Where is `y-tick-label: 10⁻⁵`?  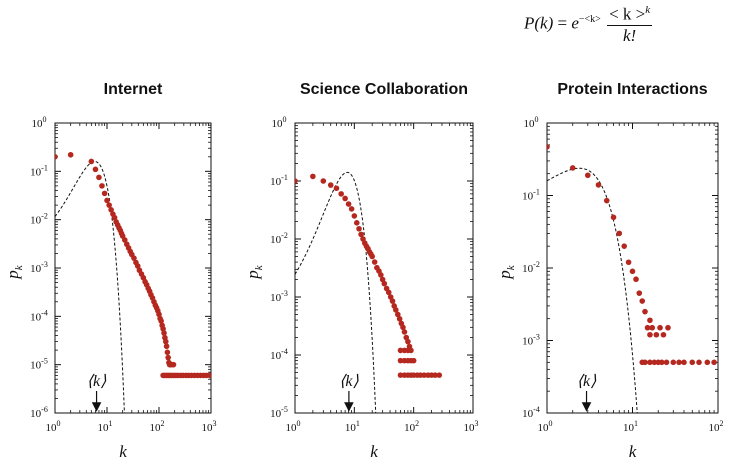 y-tick-label: 10⁻⁵ is located at coordinates (279, 412).